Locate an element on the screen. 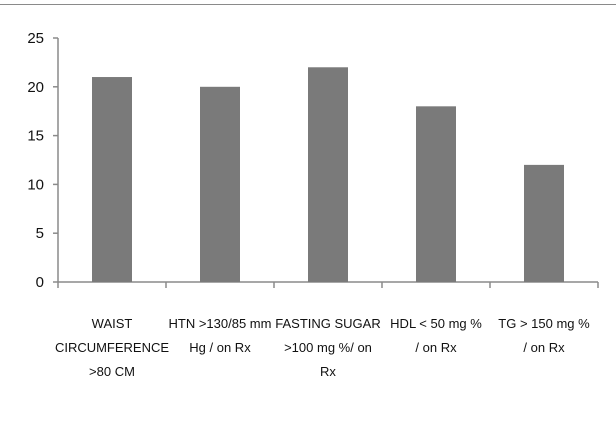  x-category-label-line: Hg / on Rx is located at coordinates (220, 347).